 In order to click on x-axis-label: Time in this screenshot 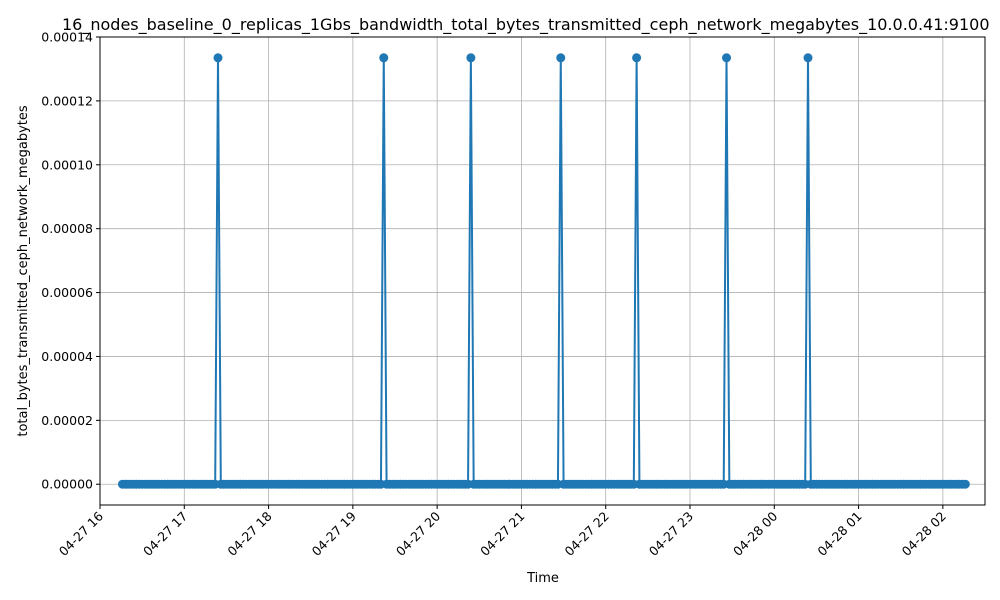, I will do `click(542, 578)`.